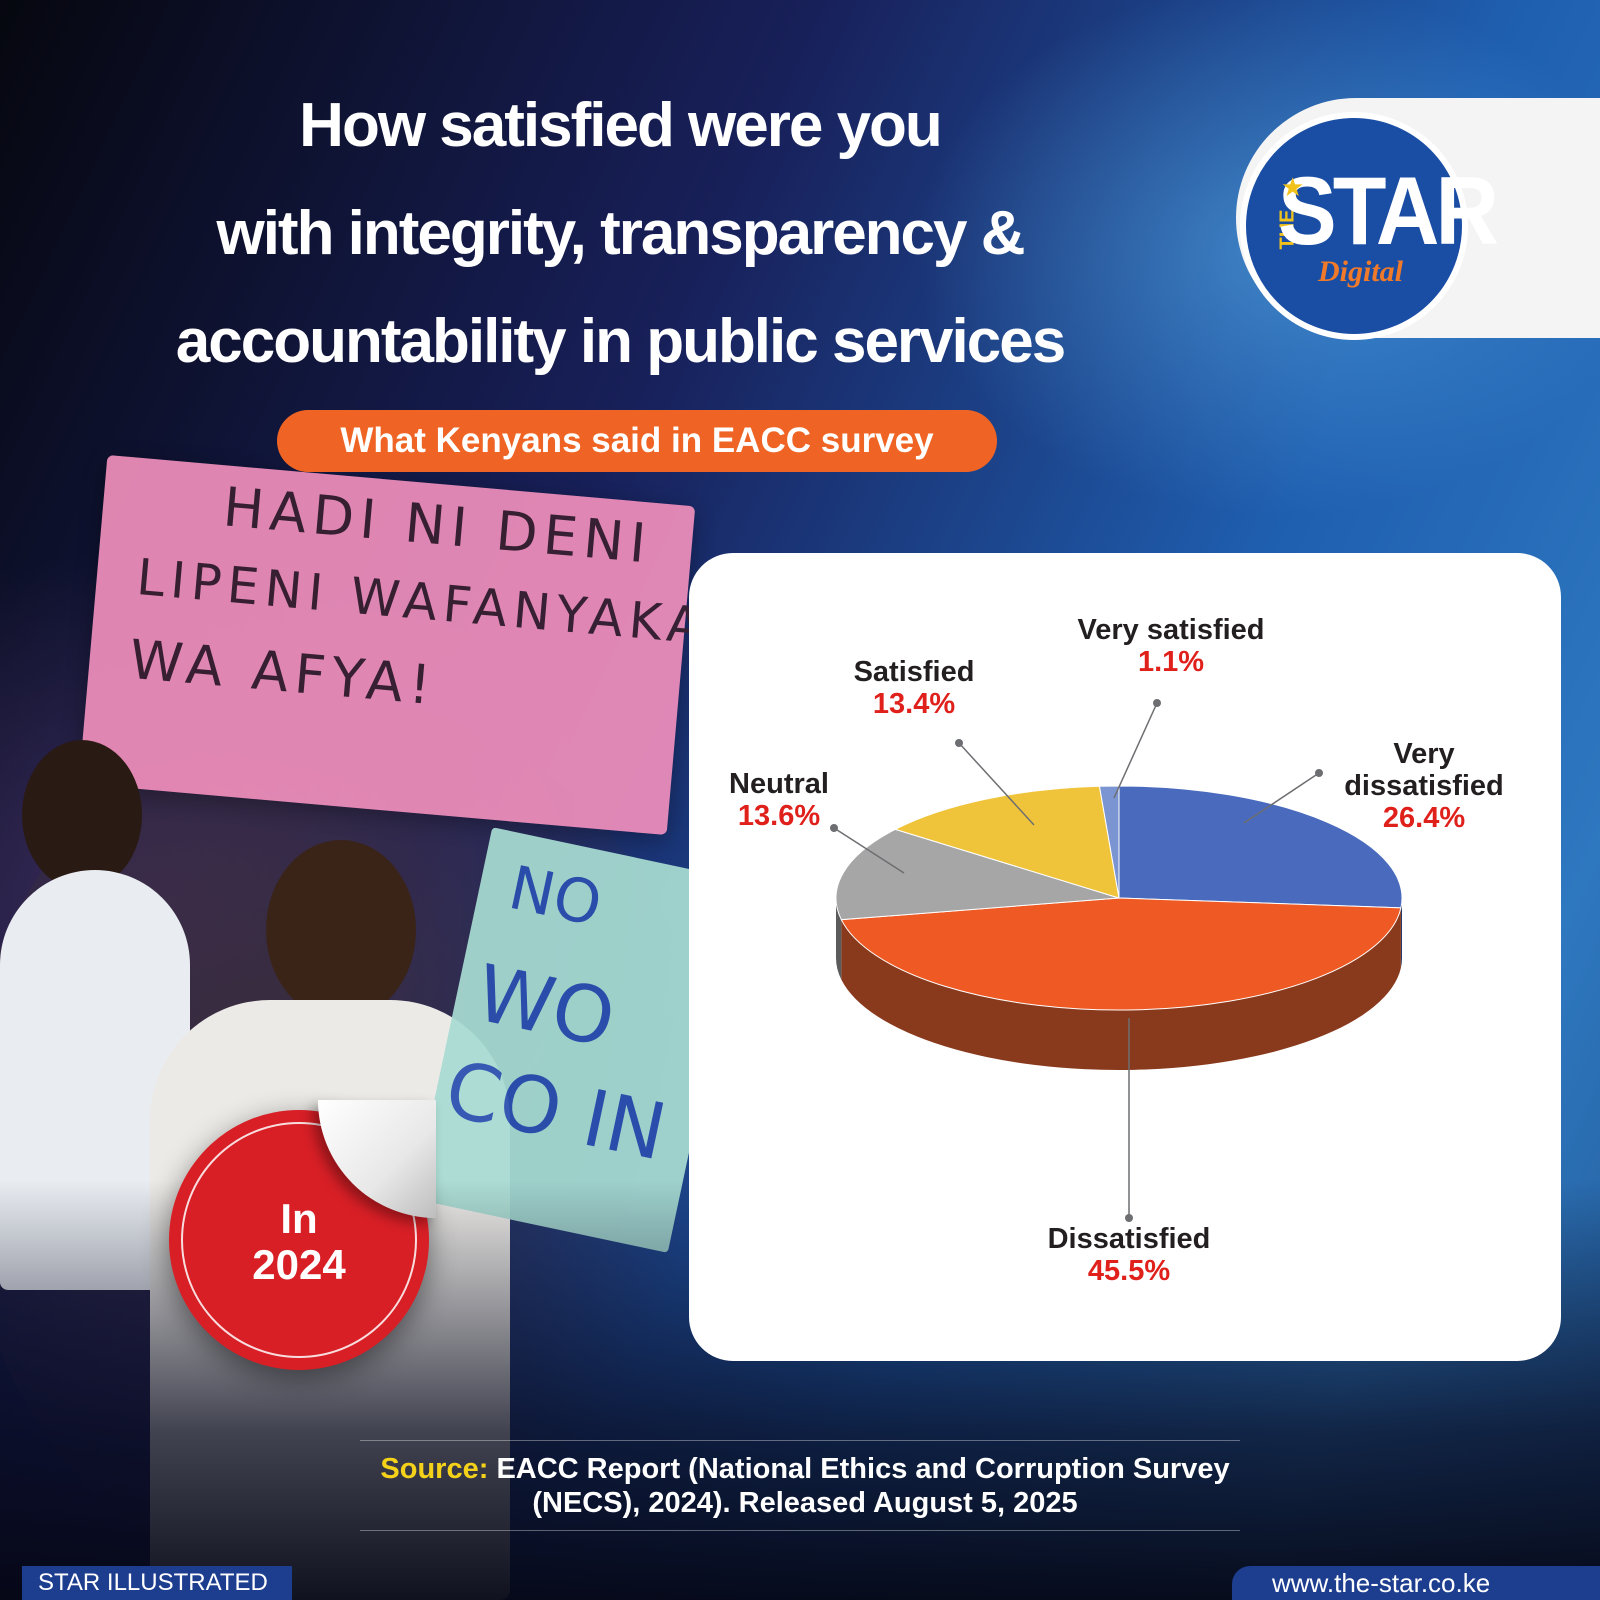 The height and width of the screenshot is (1600, 1600). I want to click on pie-slice-neutral, so click(977, 874).